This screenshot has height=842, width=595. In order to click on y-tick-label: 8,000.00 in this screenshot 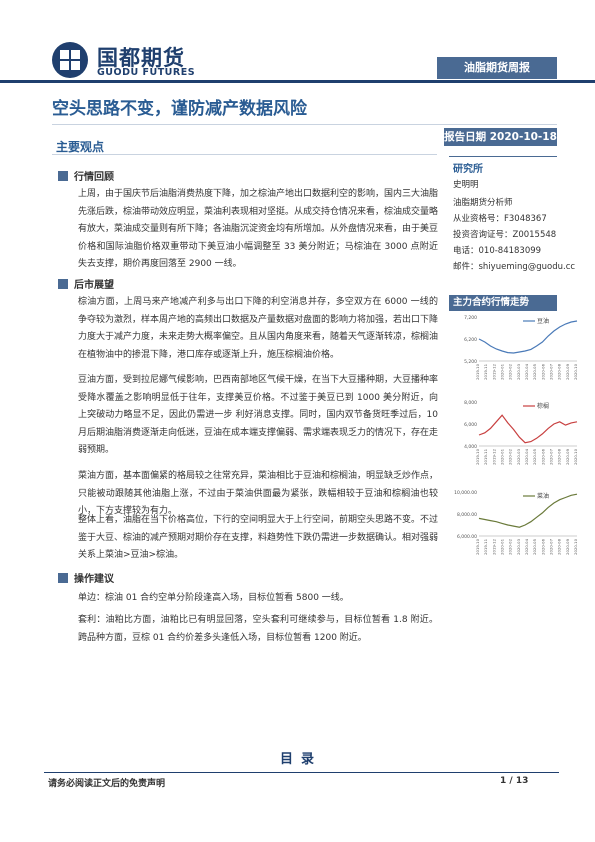, I will do `click(467, 515)`.